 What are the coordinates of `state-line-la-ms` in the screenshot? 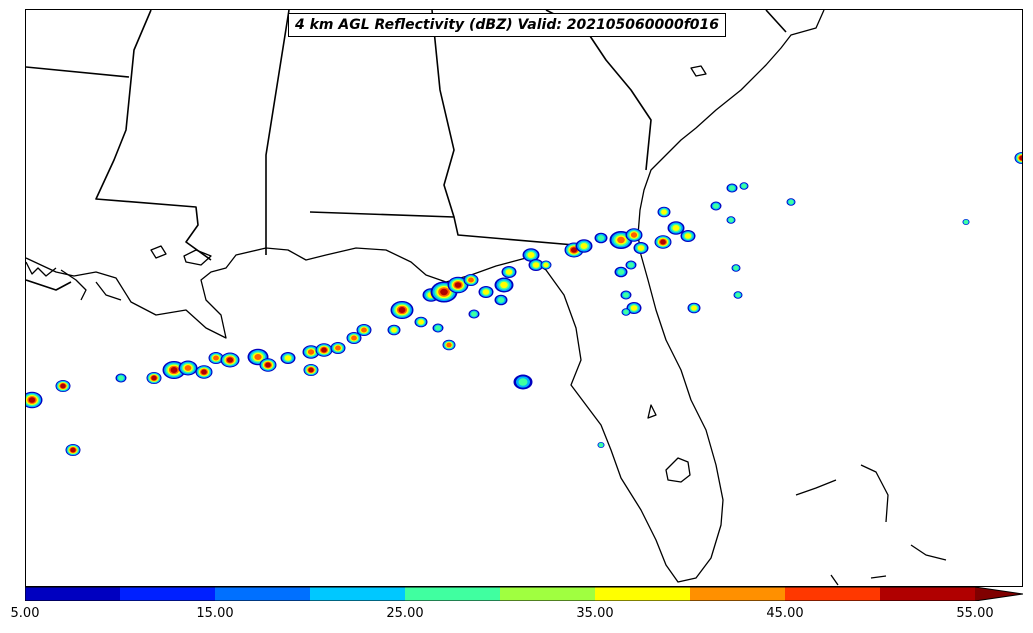 It's located at (49, 285).